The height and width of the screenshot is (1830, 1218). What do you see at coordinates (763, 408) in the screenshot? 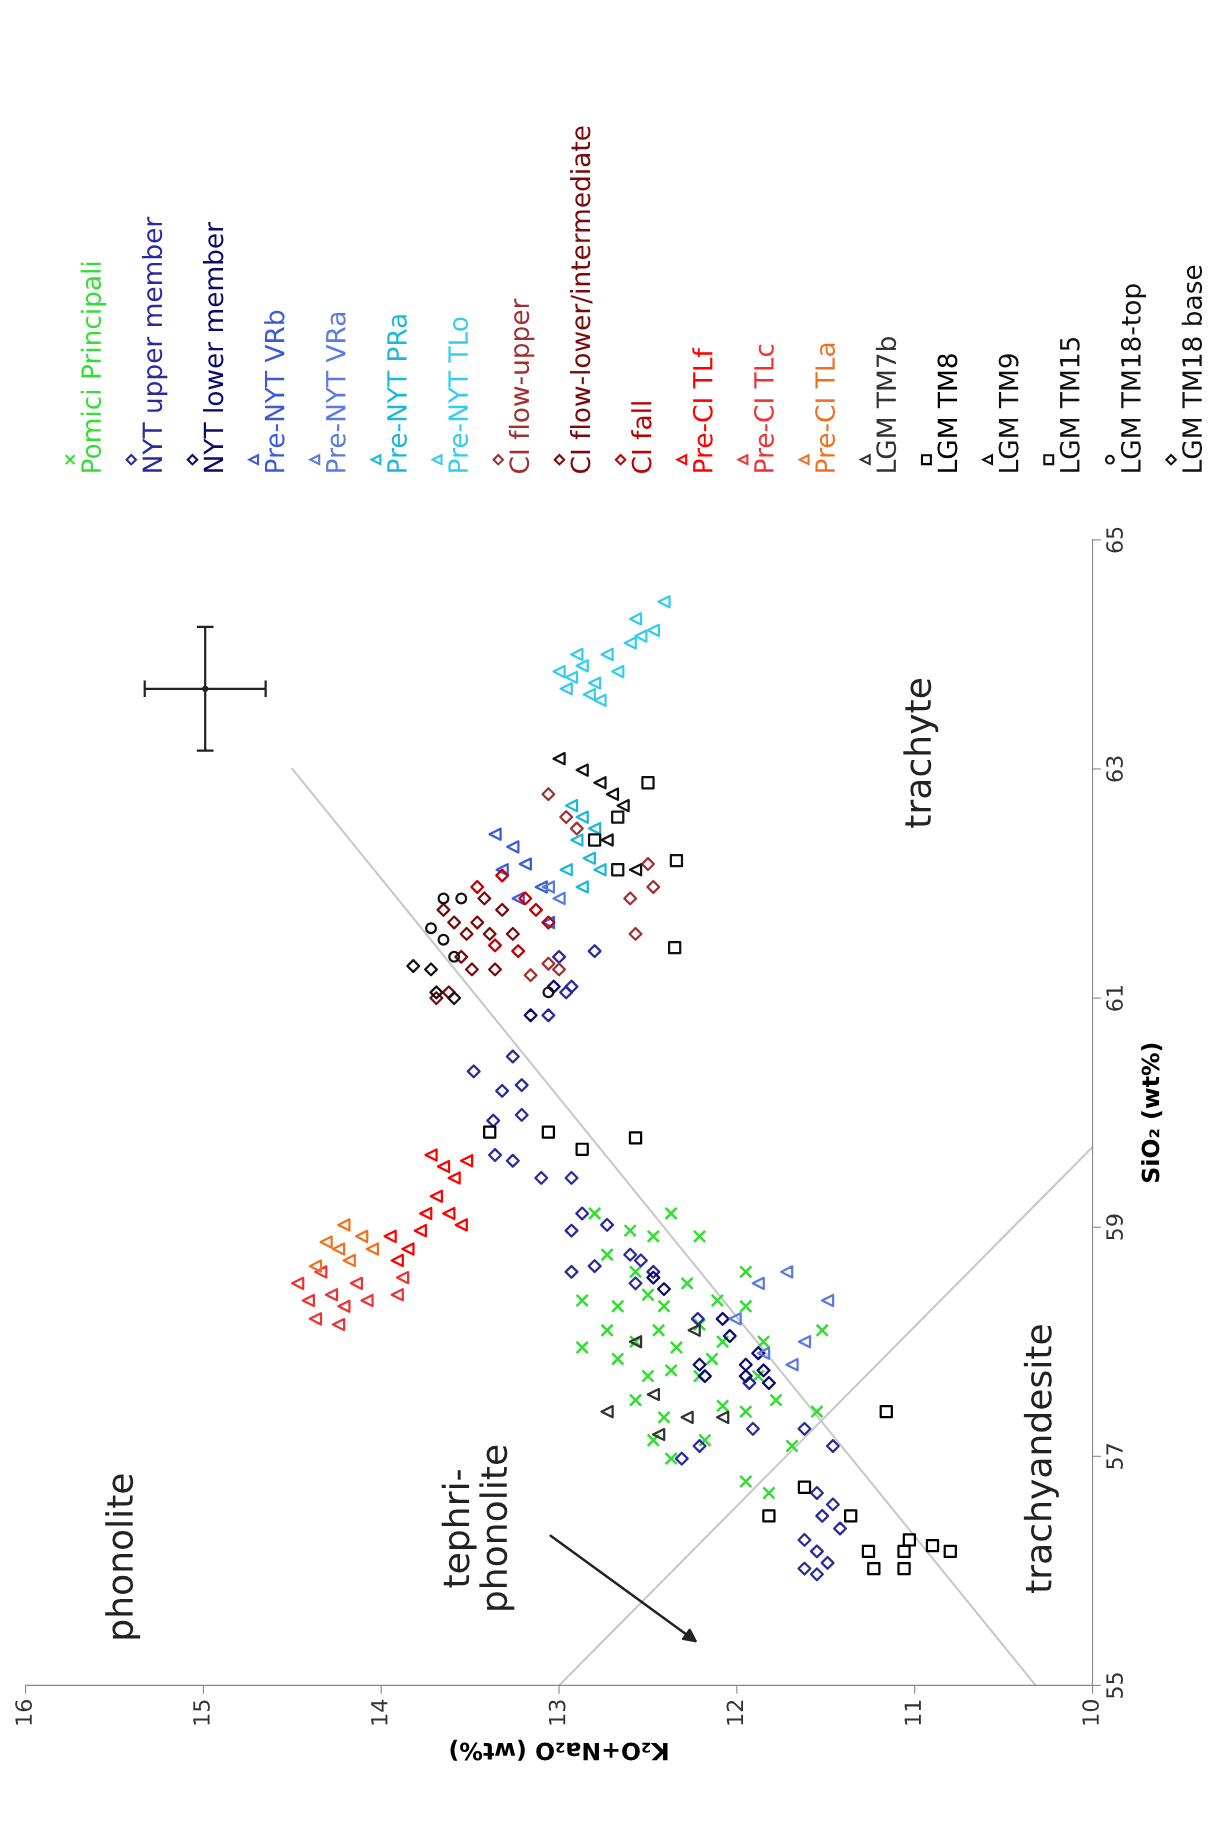
I see `text: Pre-CI TLc` at bounding box center [763, 408].